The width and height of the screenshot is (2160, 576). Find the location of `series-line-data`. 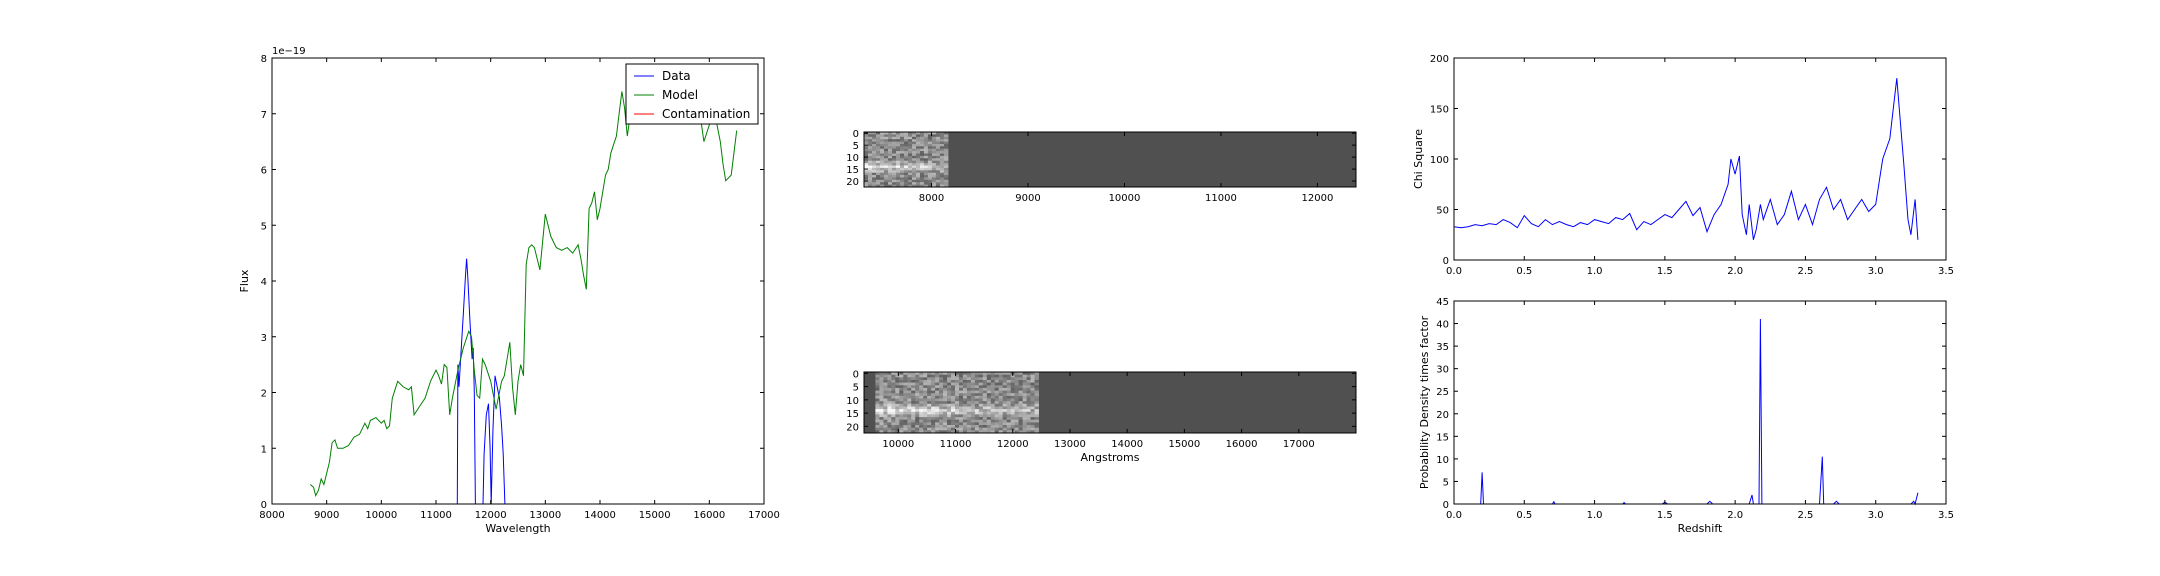

series-line-data is located at coordinates (481, 381).